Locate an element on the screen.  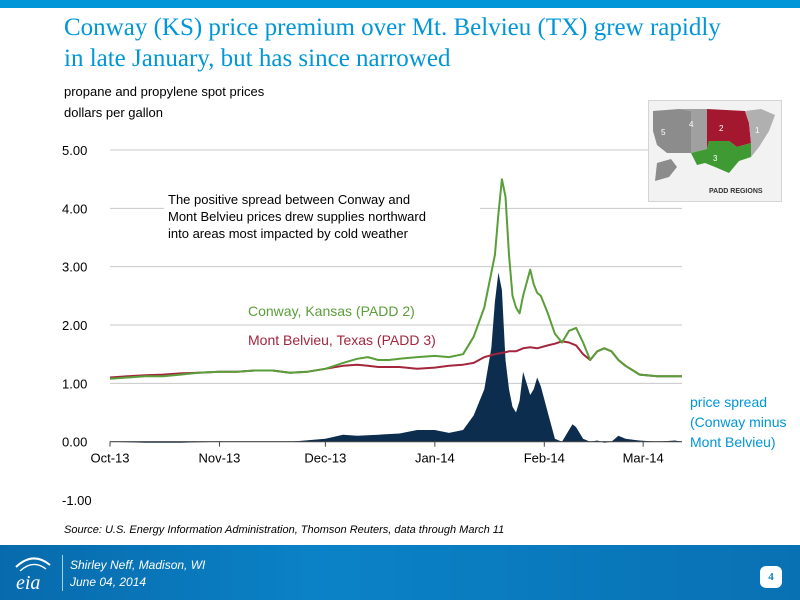
map-label: 3 is located at coordinates (715, 158).